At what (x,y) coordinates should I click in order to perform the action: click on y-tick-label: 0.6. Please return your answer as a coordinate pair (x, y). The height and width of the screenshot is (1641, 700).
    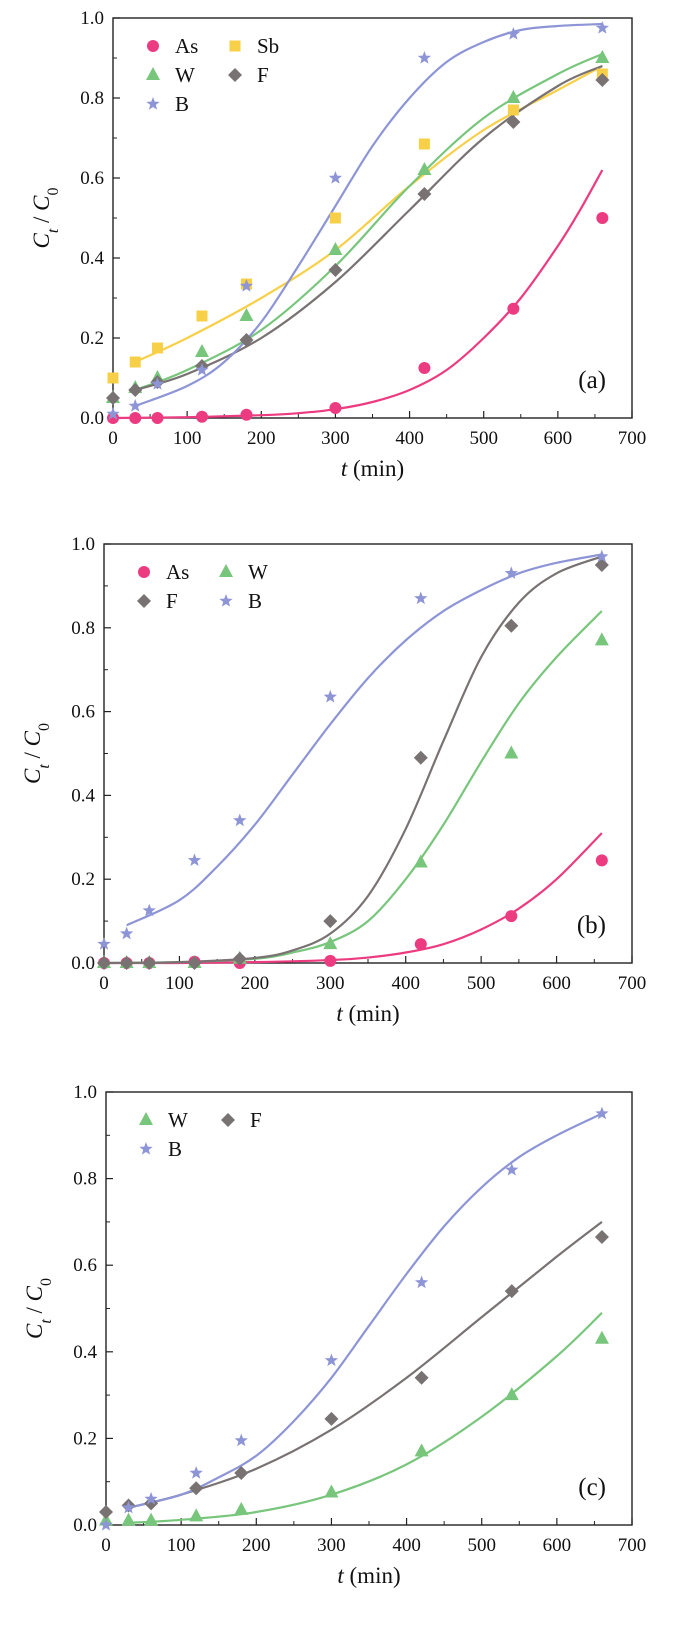
    Looking at the image, I should click on (92, 178).